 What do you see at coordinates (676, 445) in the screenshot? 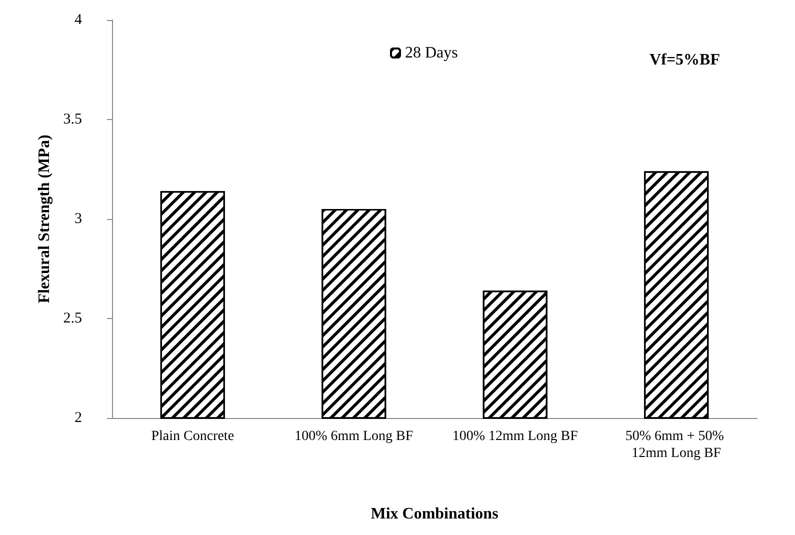
I see `x-tick-label: 50% 6mm + 50% 12mm Long BF` at bounding box center [676, 445].